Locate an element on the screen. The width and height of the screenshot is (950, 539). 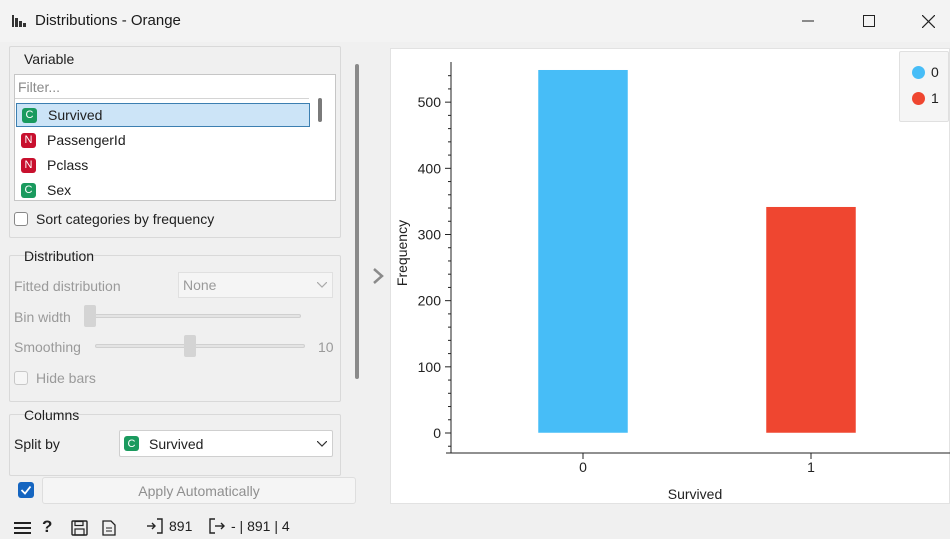
output-status: - | 891 | 4 is located at coordinates (249, 526).